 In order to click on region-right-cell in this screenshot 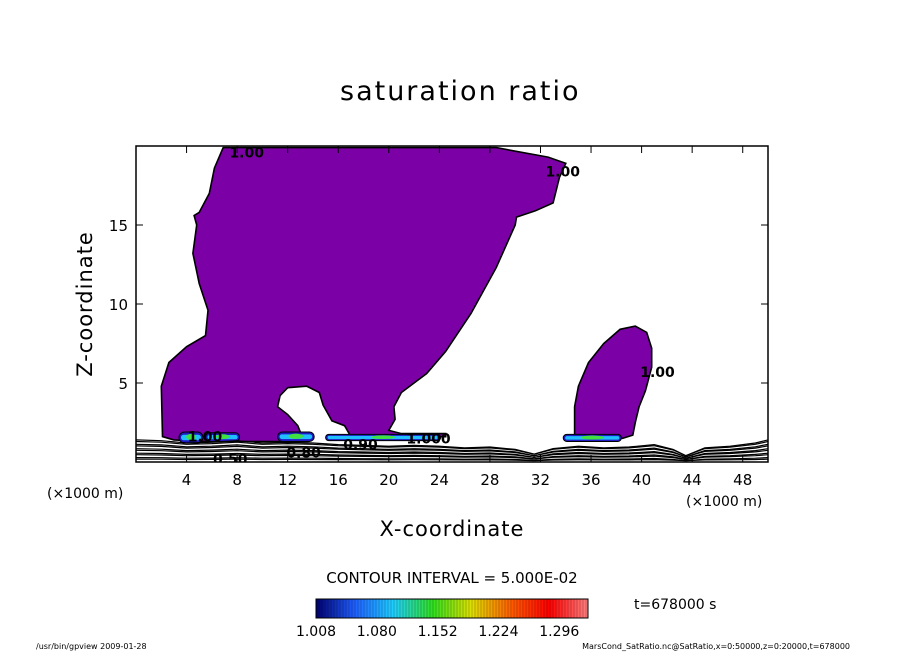, I will do `click(613, 382)`.